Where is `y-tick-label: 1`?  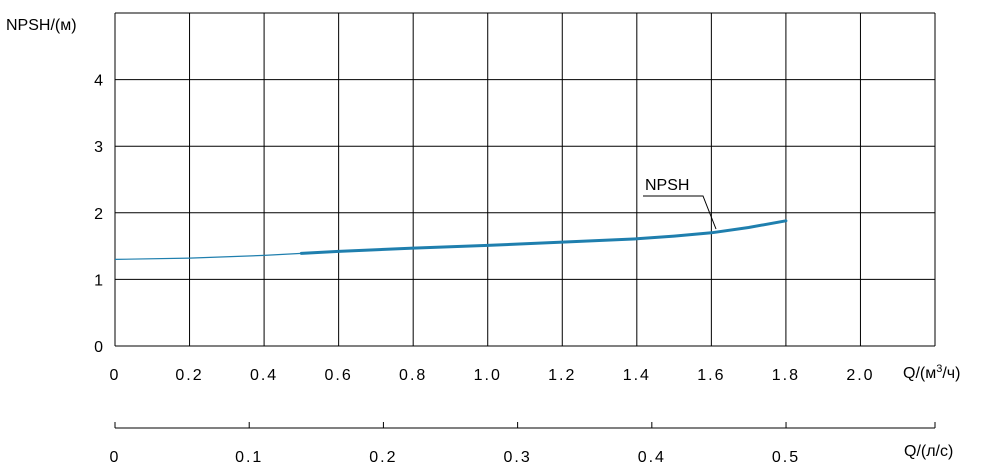
y-tick-label: 1 is located at coordinates (98, 280).